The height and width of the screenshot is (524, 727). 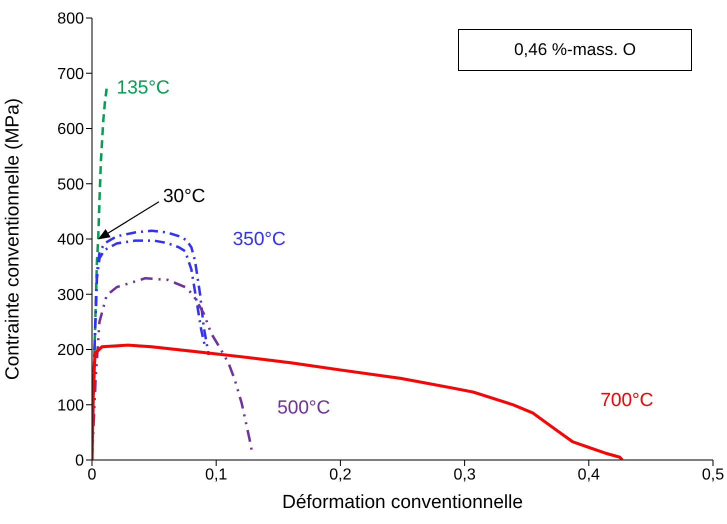 I want to click on text: 700°C, so click(x=627, y=400).